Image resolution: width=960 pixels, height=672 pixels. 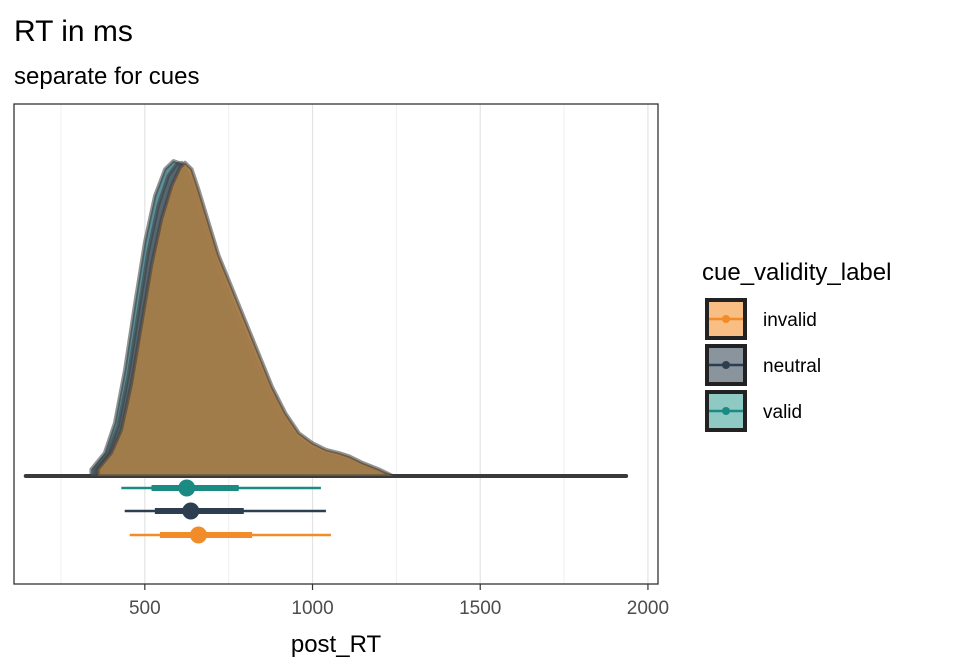 What do you see at coordinates (336, 644) in the screenshot?
I see `x-axis-title: post_RT` at bounding box center [336, 644].